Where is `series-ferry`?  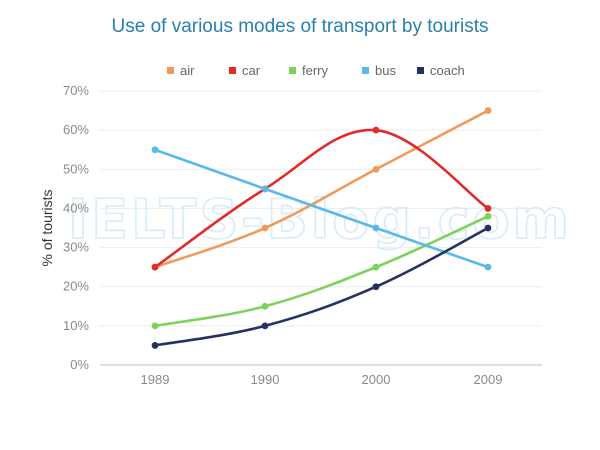
series-ferry is located at coordinates (321, 271).